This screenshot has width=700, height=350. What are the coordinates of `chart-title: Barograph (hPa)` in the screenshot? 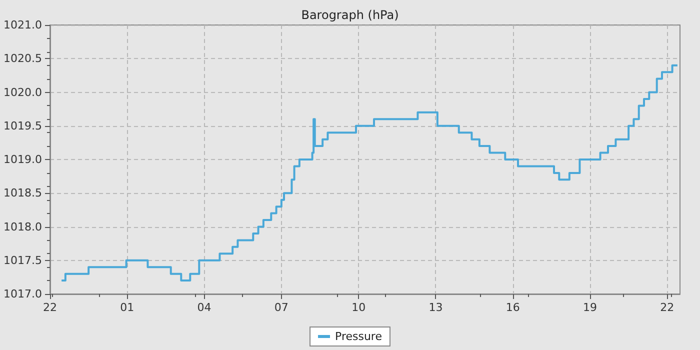 It's located at (350, 15).